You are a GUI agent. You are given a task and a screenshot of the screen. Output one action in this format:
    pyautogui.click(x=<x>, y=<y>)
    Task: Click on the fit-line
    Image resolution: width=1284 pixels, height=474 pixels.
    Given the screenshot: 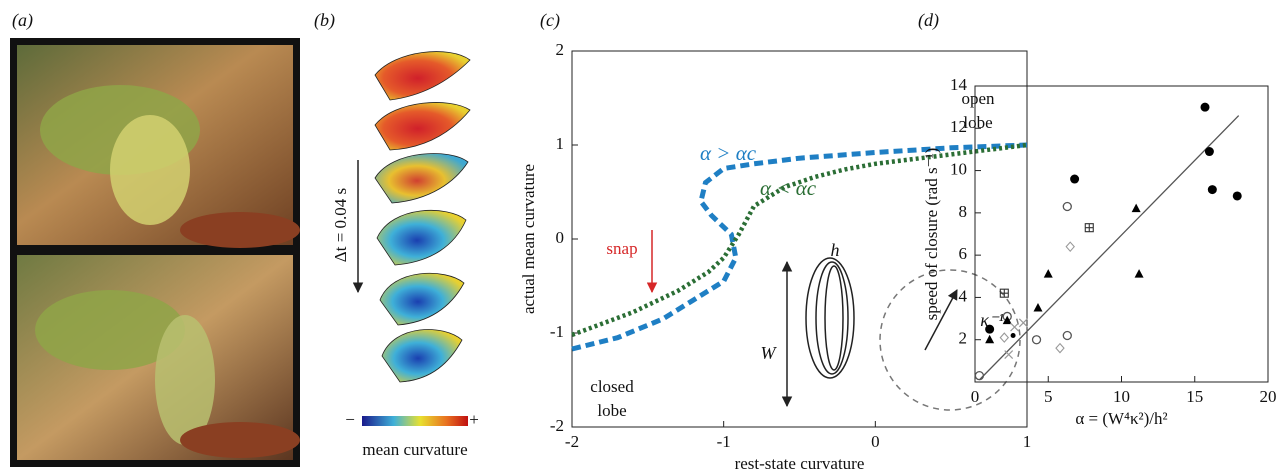 What is the action you would take?
    pyautogui.click(x=1109, y=248)
    